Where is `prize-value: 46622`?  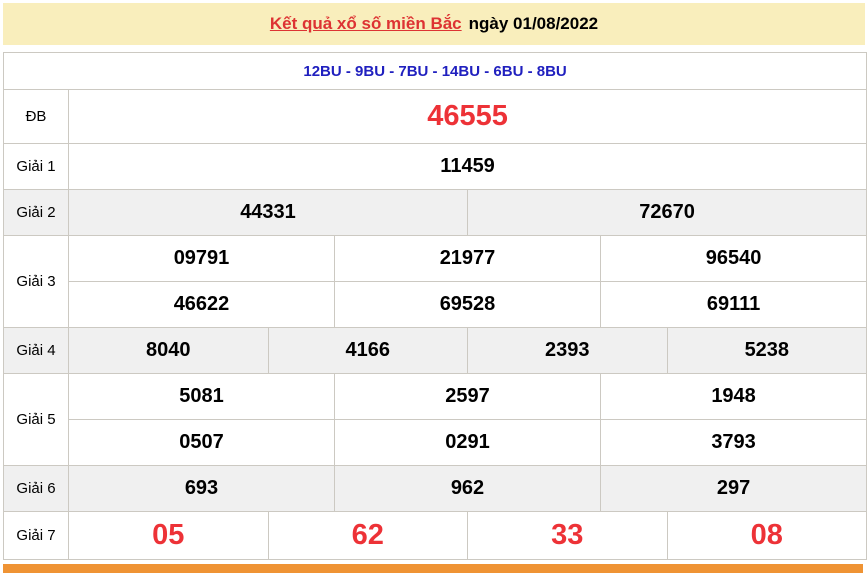
prize-value: 46622 is located at coordinates (201, 304).